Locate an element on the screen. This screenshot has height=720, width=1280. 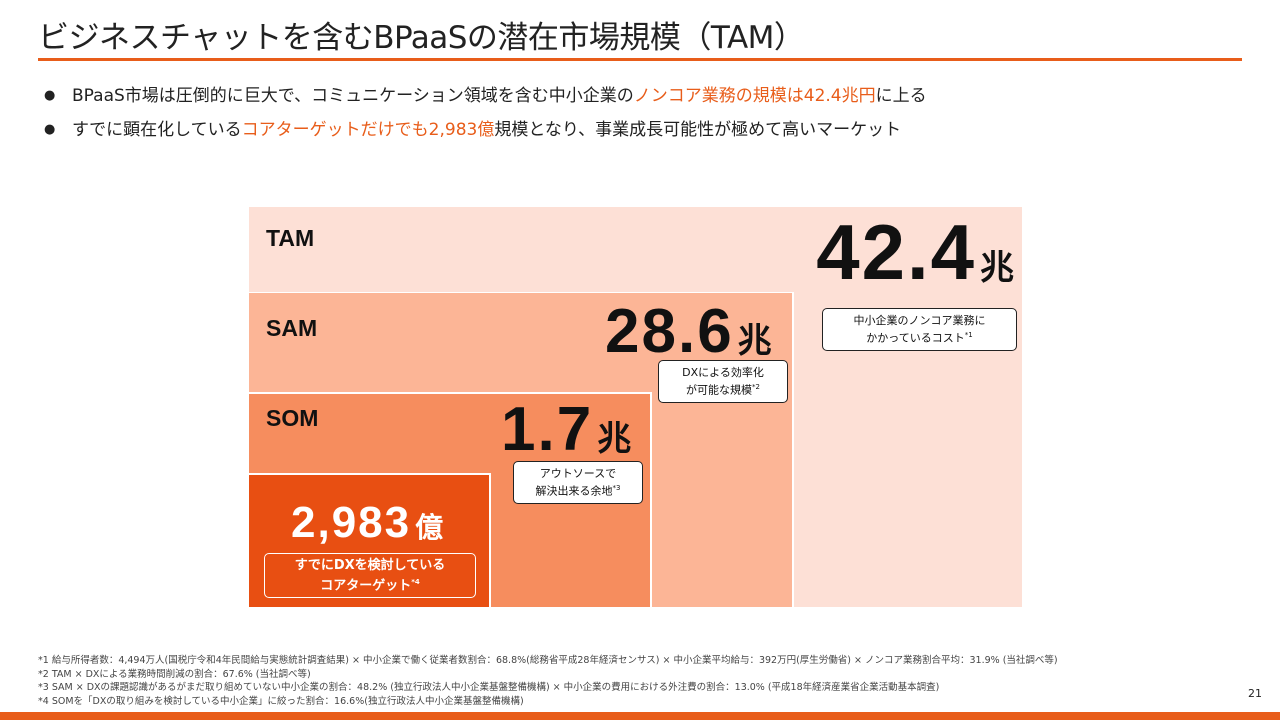
core-target-box is located at coordinates (370, 540).